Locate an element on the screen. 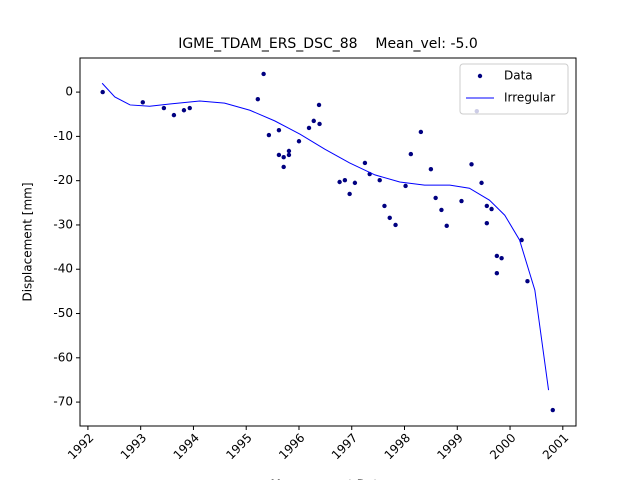  y-tick-label: -10 is located at coordinates (63, 136).